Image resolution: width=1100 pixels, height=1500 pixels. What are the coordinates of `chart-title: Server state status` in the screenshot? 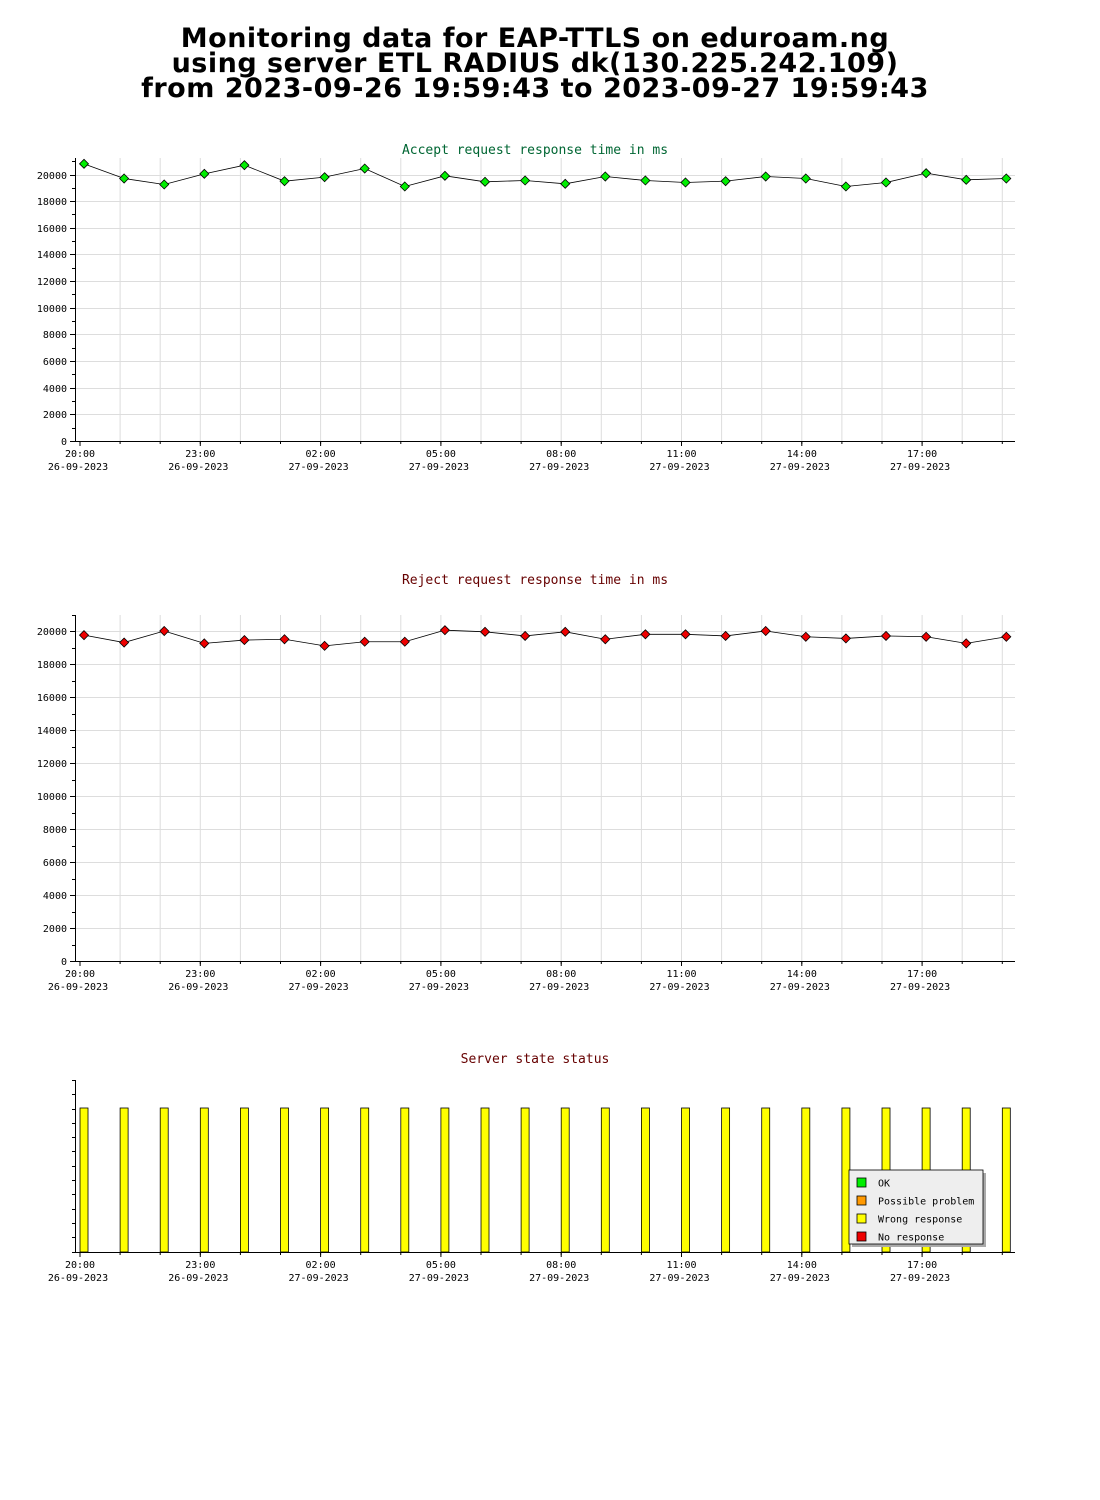 It's located at (535, 1059).